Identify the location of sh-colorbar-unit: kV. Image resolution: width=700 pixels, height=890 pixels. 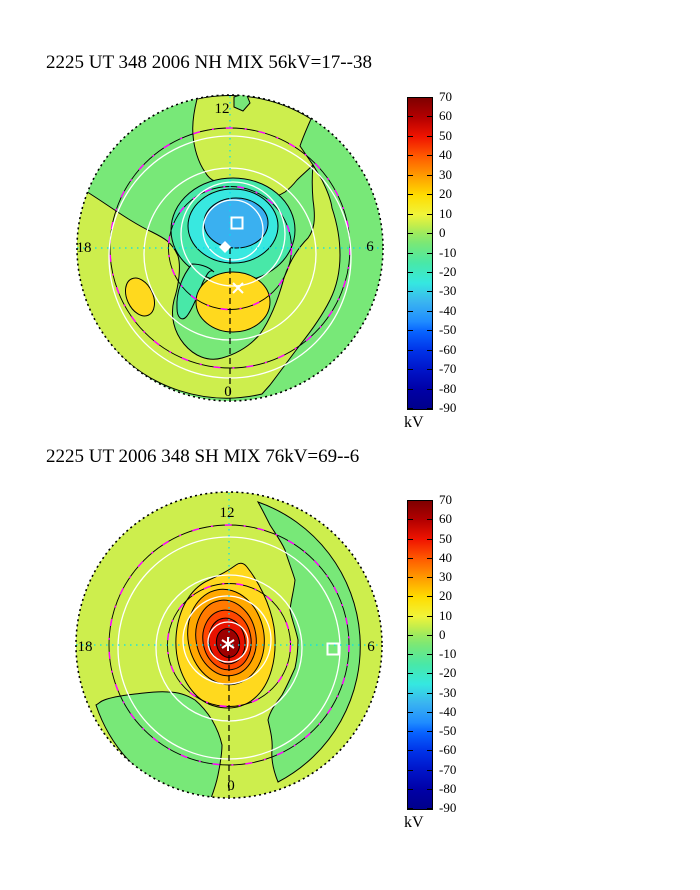
(414, 822).